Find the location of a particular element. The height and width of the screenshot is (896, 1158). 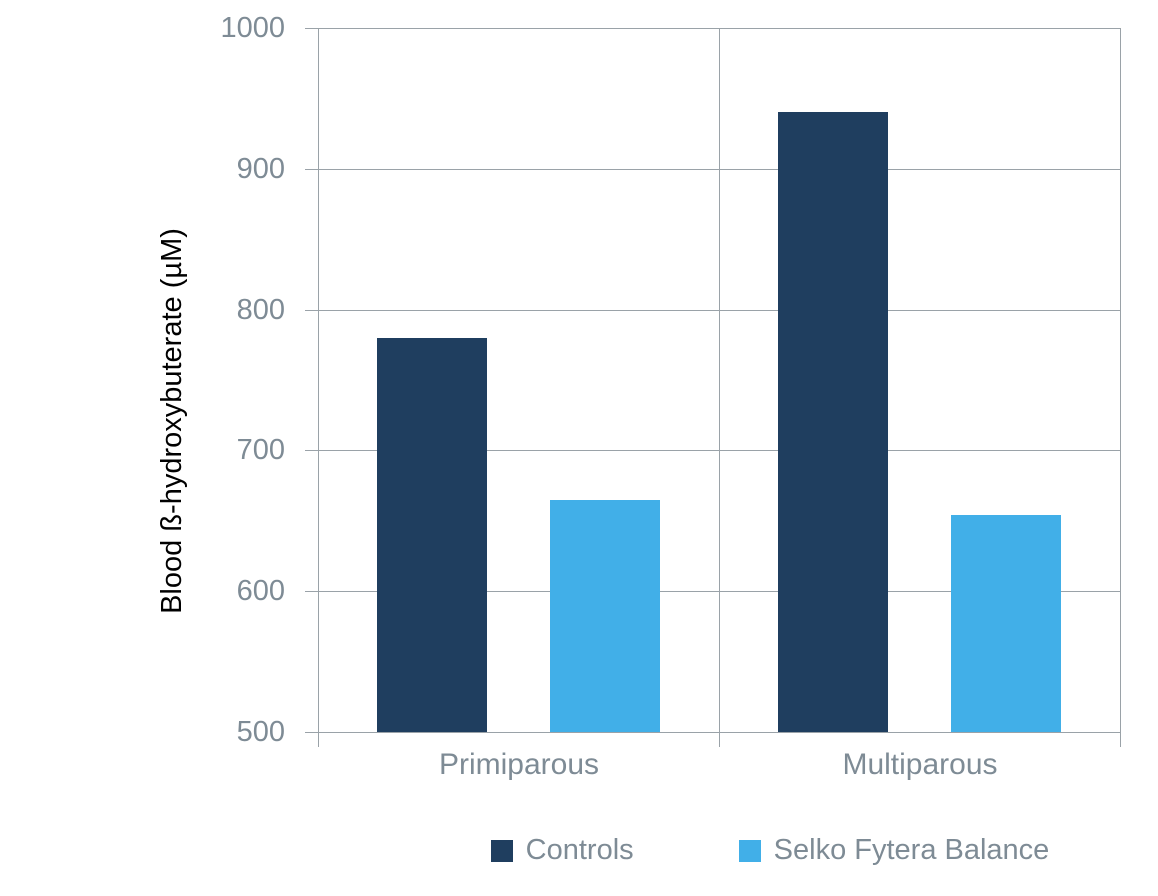

y-tick-label-600: 600 is located at coordinates (260, 591).